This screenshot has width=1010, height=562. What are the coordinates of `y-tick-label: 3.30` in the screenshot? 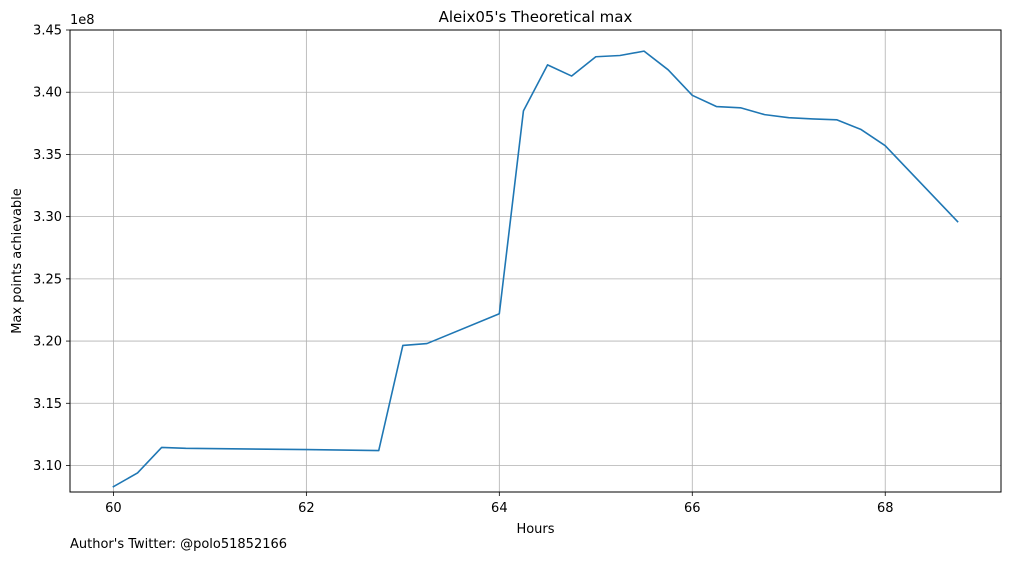 It's located at (47, 217).